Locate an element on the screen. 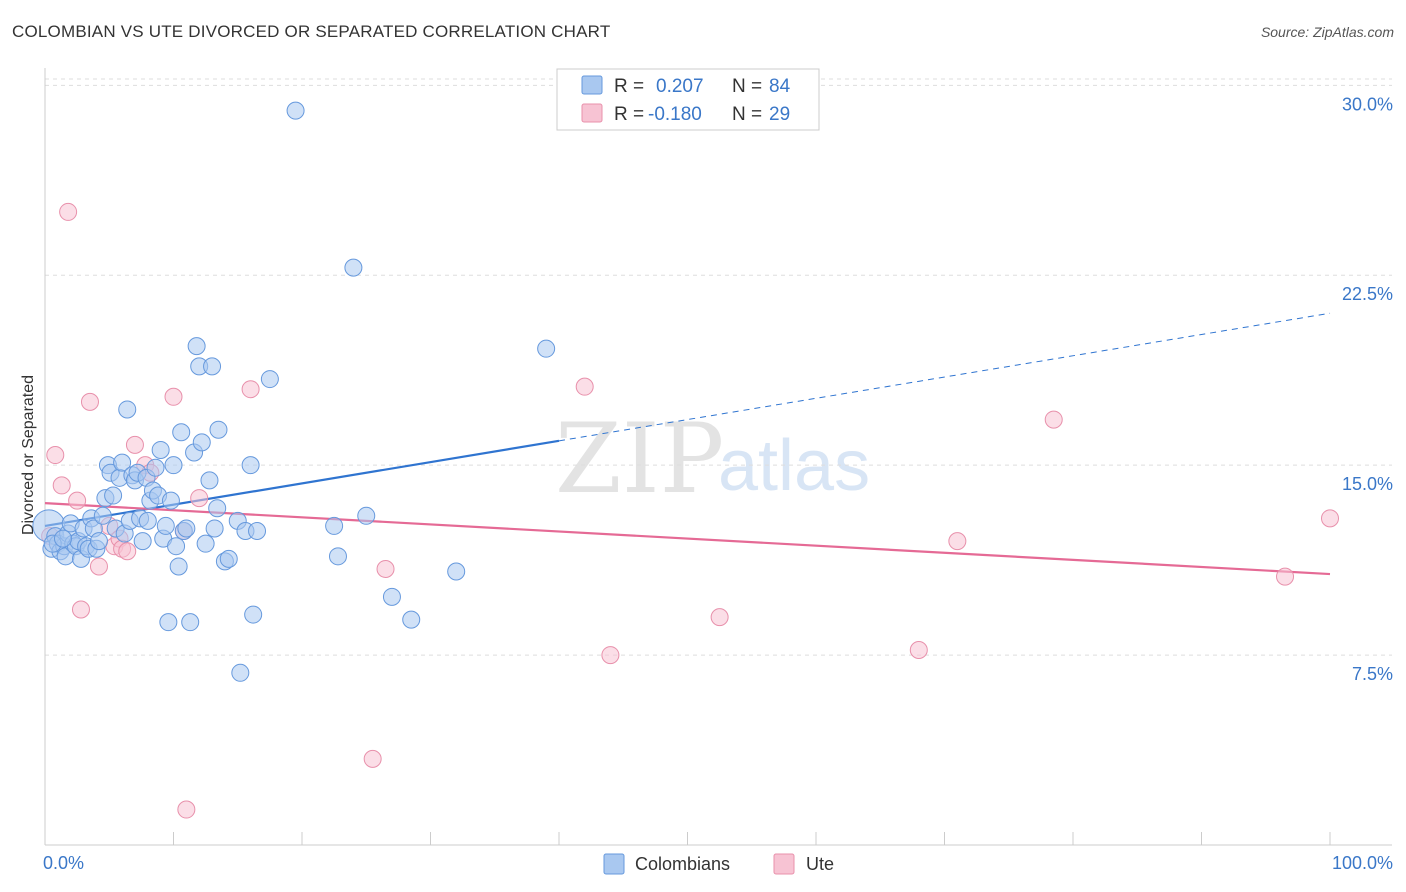 The width and height of the screenshot is (1406, 892). y-tick-label: 15.0% is located at coordinates (1367, 484).